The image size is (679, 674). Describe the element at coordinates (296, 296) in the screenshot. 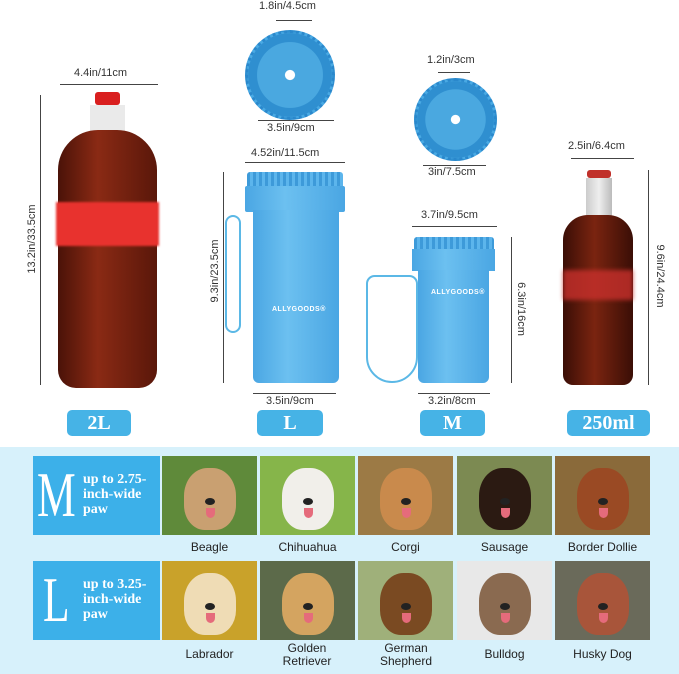

I see `cup-body-l` at that location.